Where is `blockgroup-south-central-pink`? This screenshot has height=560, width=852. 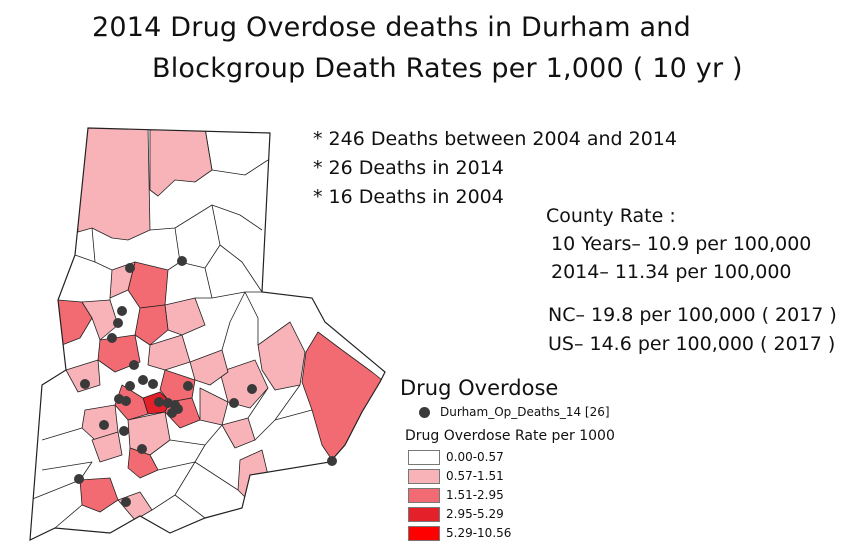 blockgroup-south-central-pink is located at coordinates (149, 433).